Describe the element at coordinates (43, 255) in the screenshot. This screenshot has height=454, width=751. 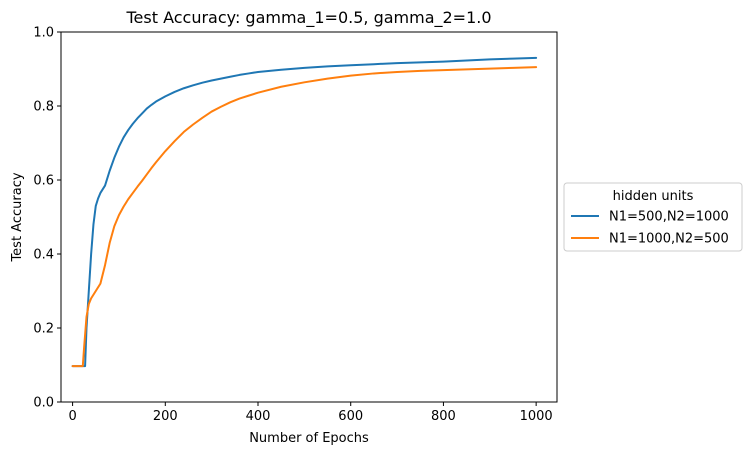
I see `y-tick-label: 0.4` at that location.